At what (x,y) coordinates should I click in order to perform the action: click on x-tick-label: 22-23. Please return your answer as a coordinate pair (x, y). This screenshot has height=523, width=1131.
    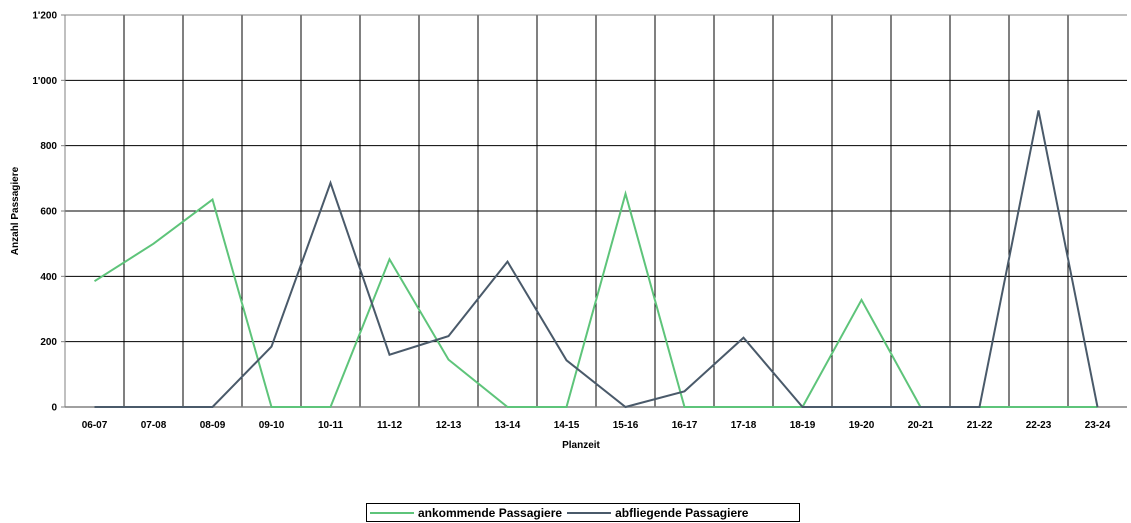
    Looking at the image, I should click on (1039, 425).